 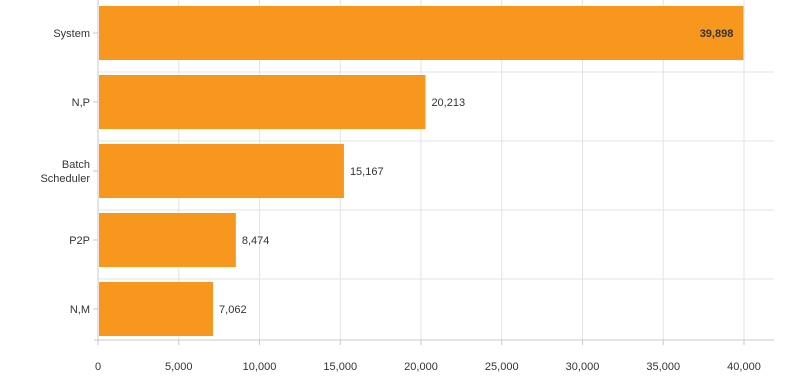 What do you see at coordinates (79, 241) in the screenshot?
I see `category-label: P2P` at bounding box center [79, 241].